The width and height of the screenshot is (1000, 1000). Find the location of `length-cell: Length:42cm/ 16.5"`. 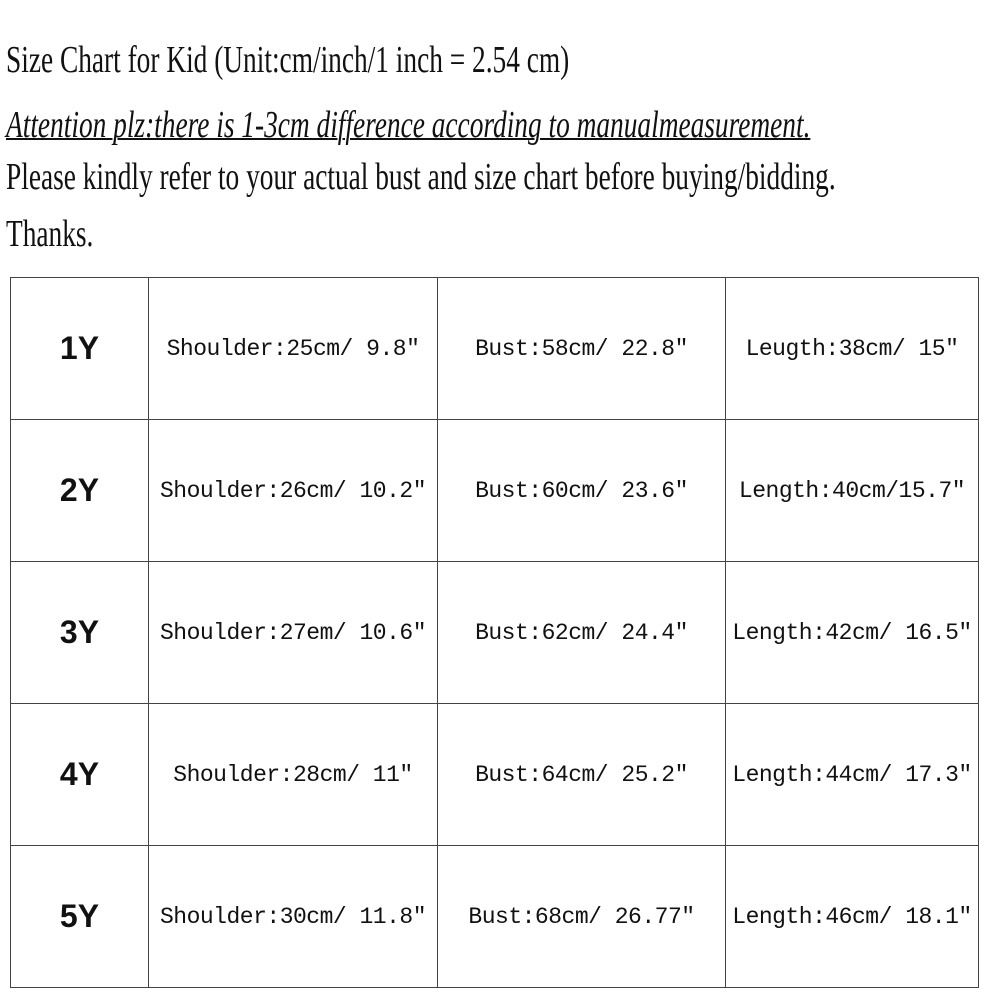

length-cell: Length:42cm/ 16.5" is located at coordinates (852, 632).